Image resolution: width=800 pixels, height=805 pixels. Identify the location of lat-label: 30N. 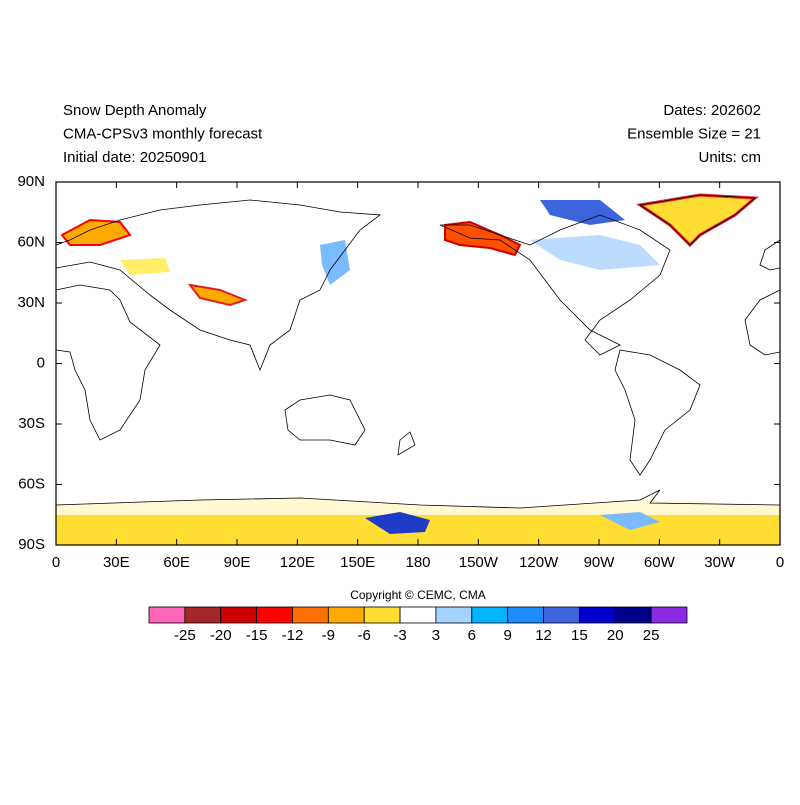
(31, 302).